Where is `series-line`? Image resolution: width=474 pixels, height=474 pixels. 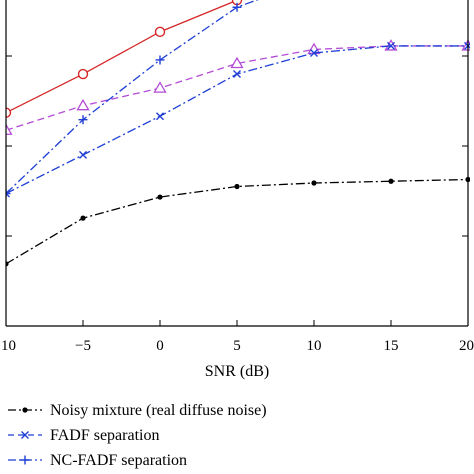 series-line is located at coordinates (123, 57).